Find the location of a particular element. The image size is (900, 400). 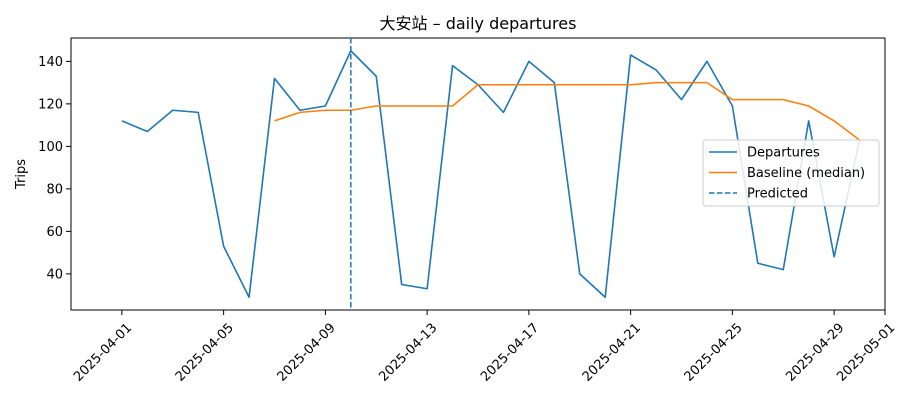

y-tick-label: 100 is located at coordinates (50, 147).